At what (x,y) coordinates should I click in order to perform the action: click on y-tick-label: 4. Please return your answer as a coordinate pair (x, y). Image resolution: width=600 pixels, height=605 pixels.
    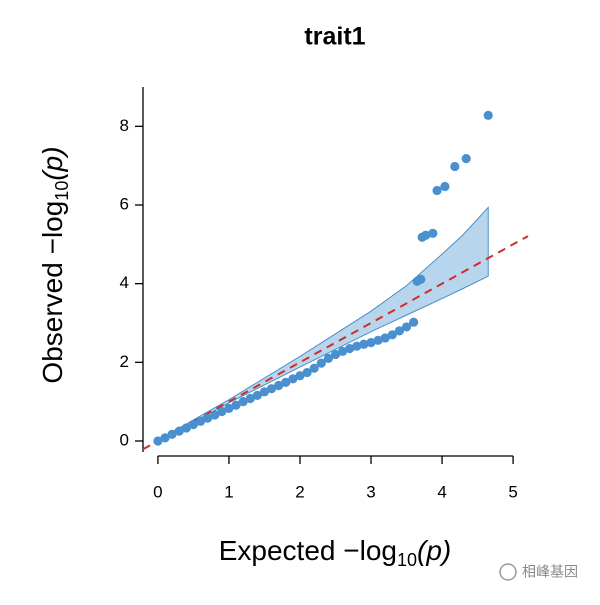
    Looking at the image, I should click on (124, 282).